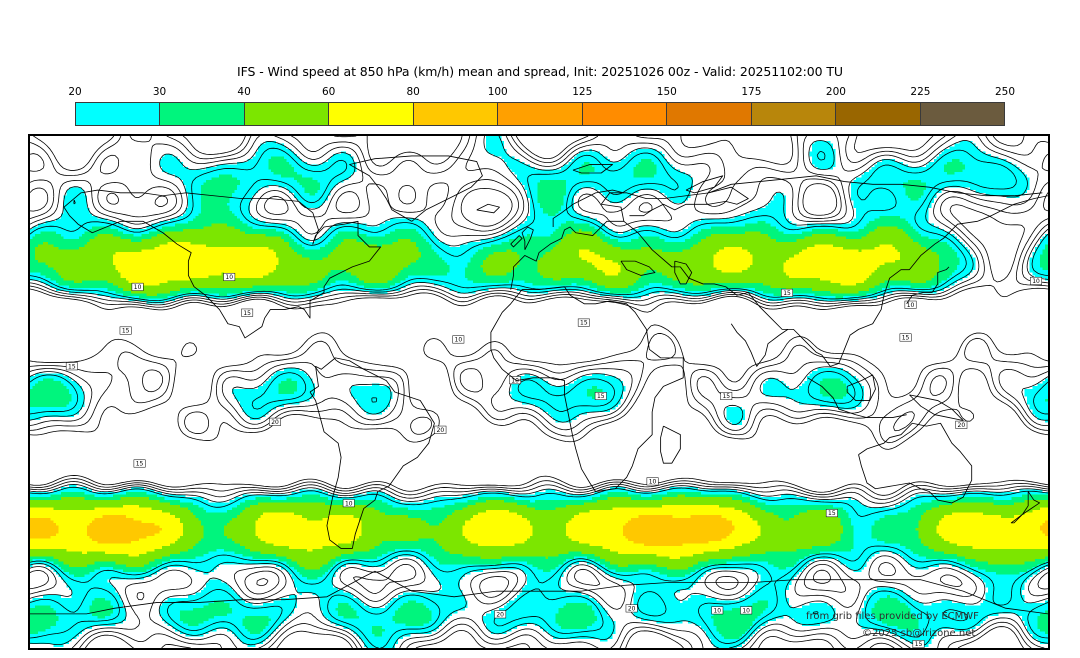 The width and height of the screenshot is (1080, 658). What do you see at coordinates (539, 531) in the screenshot?
I see `fill-band` at bounding box center [539, 531].